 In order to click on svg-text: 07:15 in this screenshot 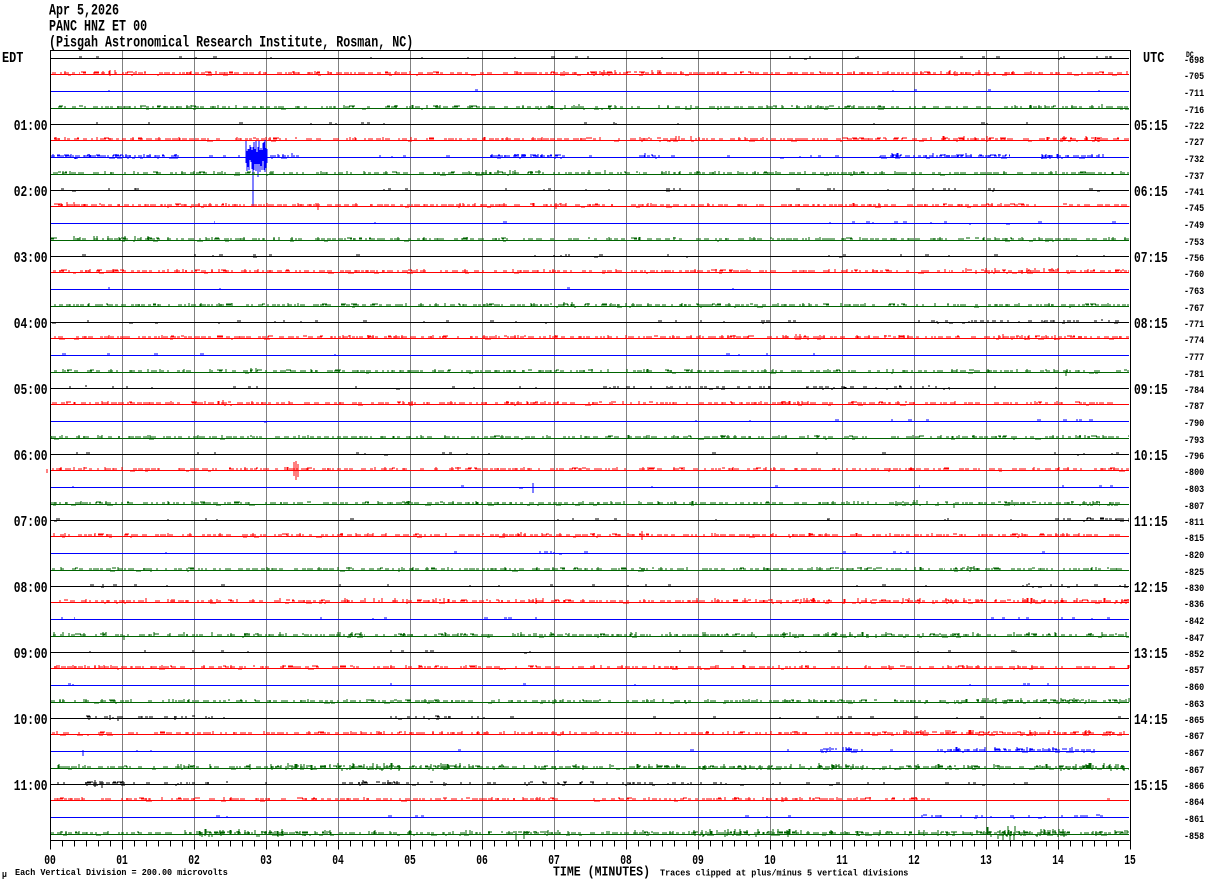, I will do `click(1151, 258)`.